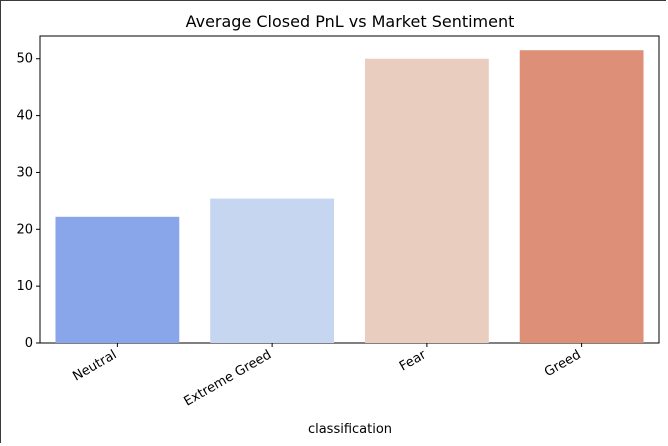 The image size is (668, 446). What do you see at coordinates (29, 343) in the screenshot?
I see `y-tick-label: 0` at bounding box center [29, 343].